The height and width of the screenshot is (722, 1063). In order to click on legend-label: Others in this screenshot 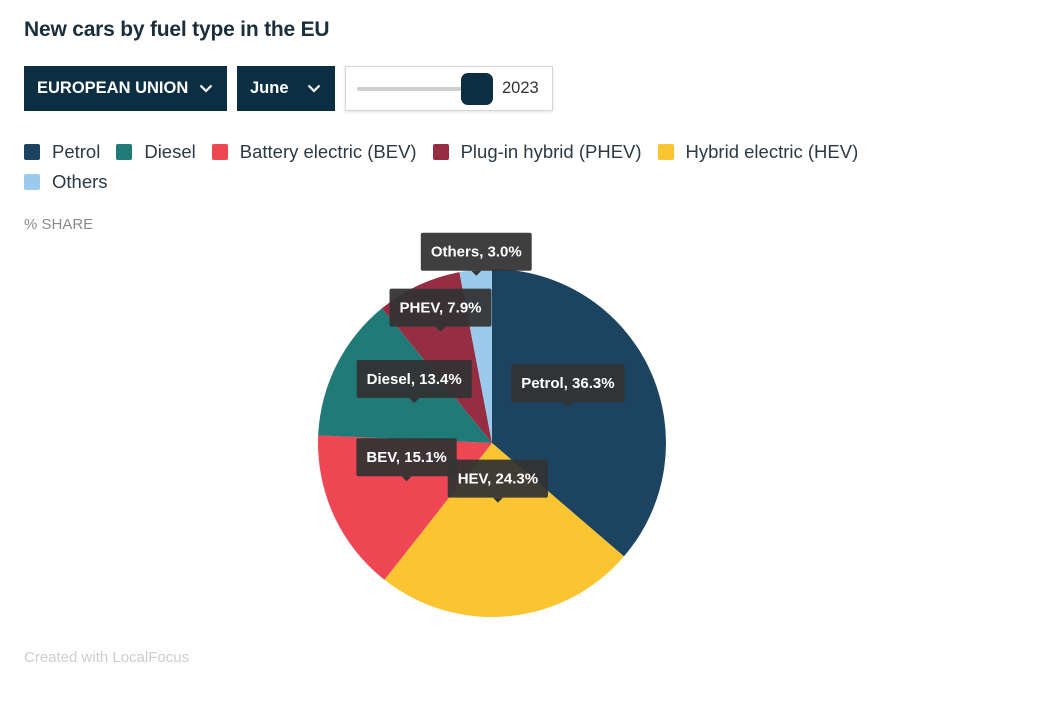, I will do `click(80, 181)`.